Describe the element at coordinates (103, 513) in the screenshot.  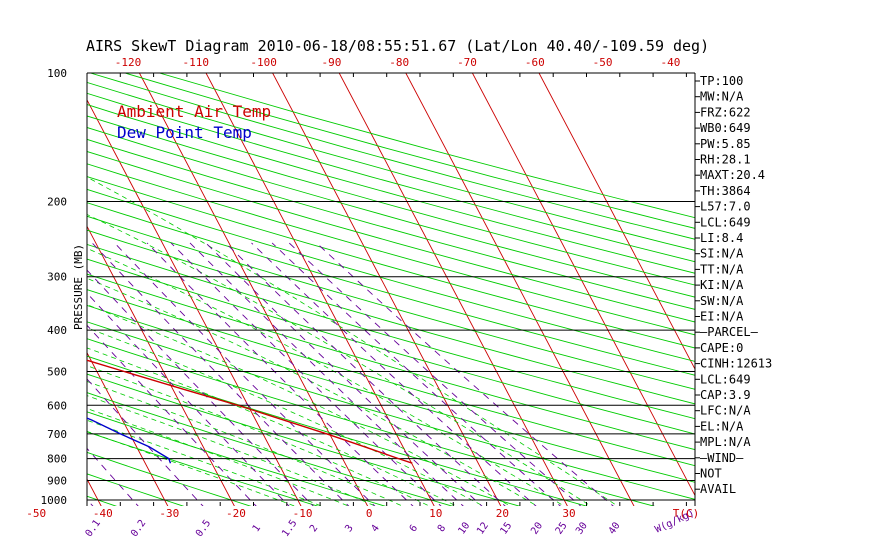
I see `bottom-temperature-tick: -40` at that location.